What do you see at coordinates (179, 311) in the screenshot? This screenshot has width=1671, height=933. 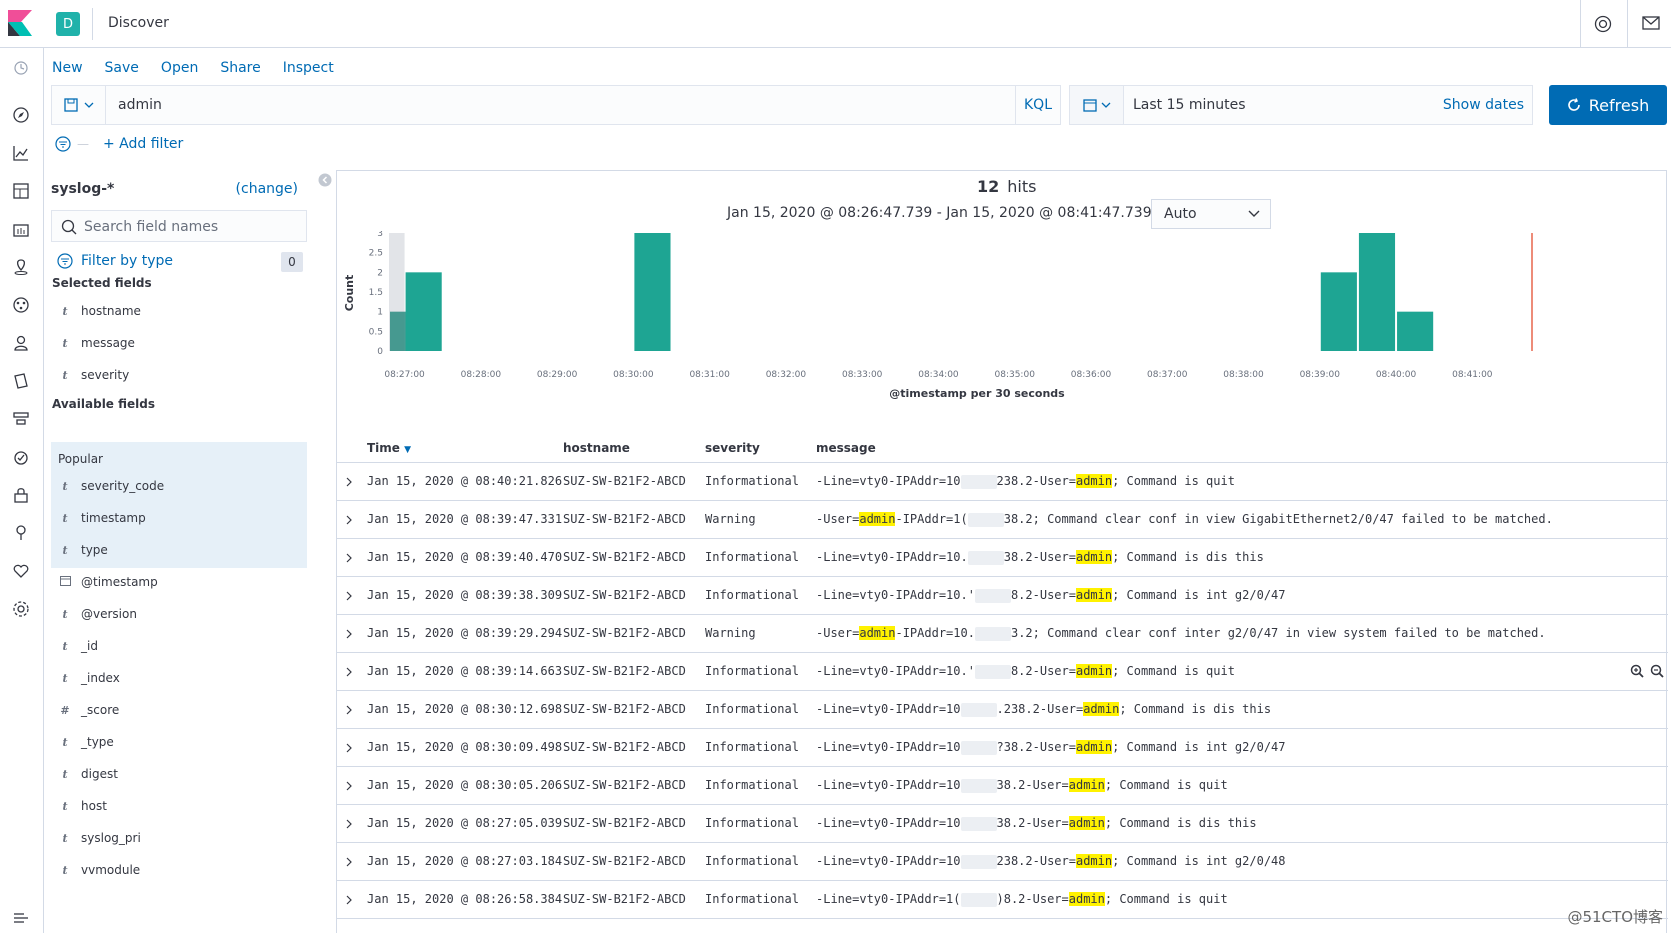 I see `field-item: t hostname` at bounding box center [179, 311].